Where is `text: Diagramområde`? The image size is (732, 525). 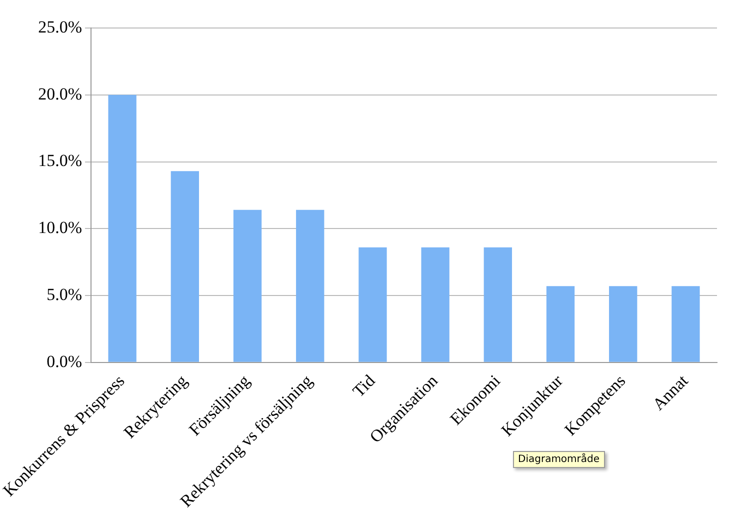
text: Diagramområde is located at coordinates (559, 459).